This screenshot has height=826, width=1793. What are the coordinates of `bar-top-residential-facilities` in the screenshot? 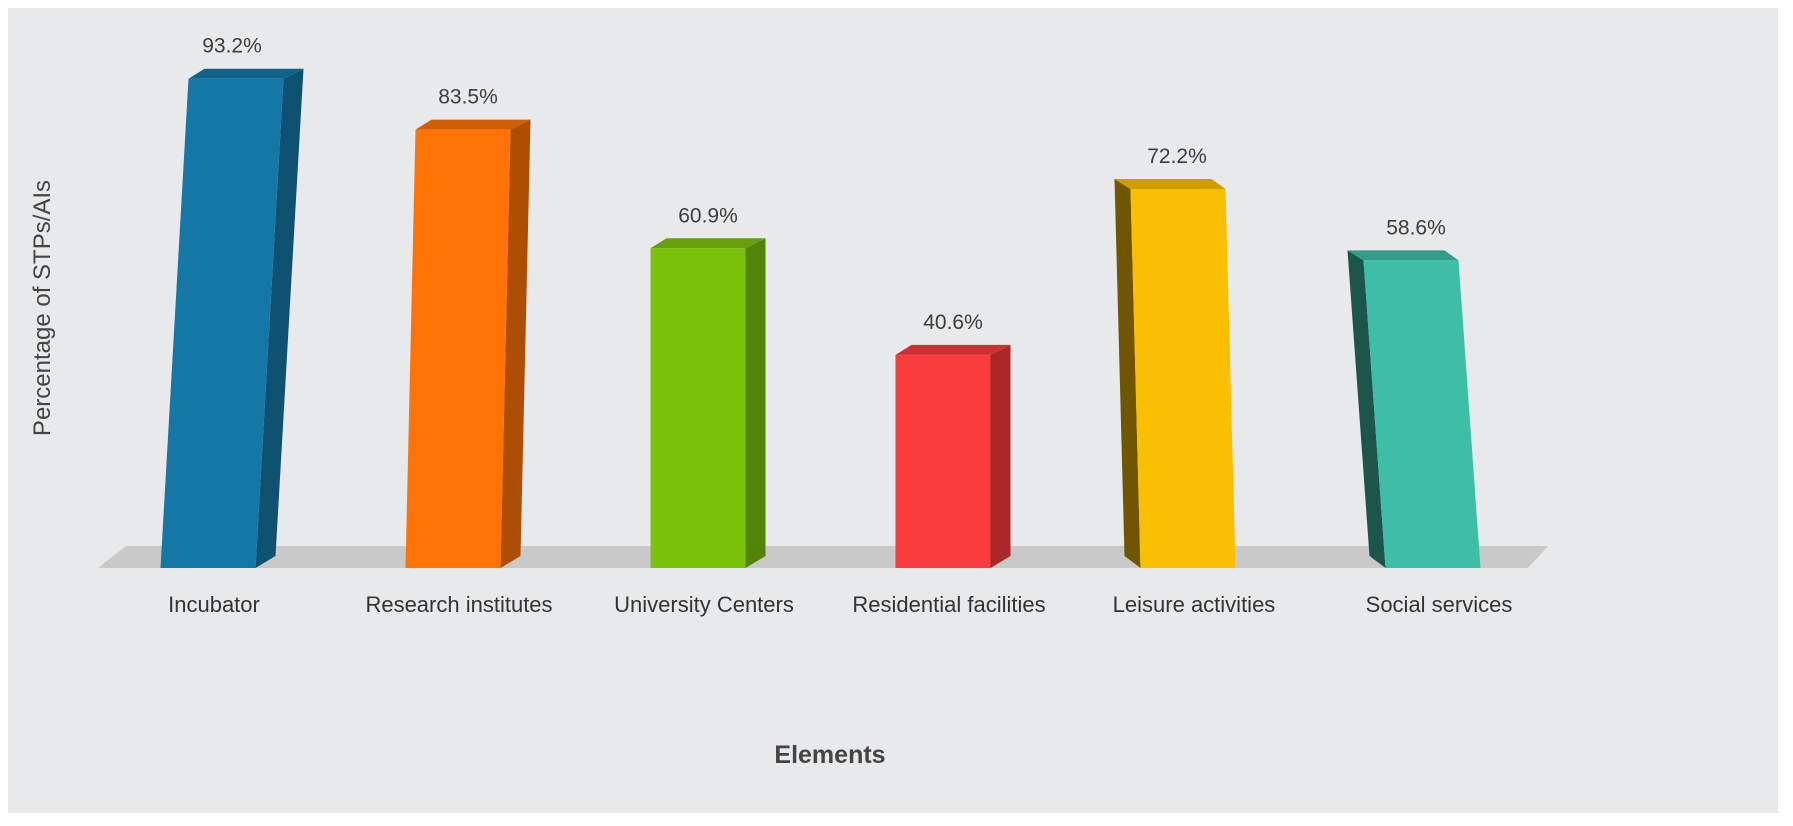 It's located at (953, 349).